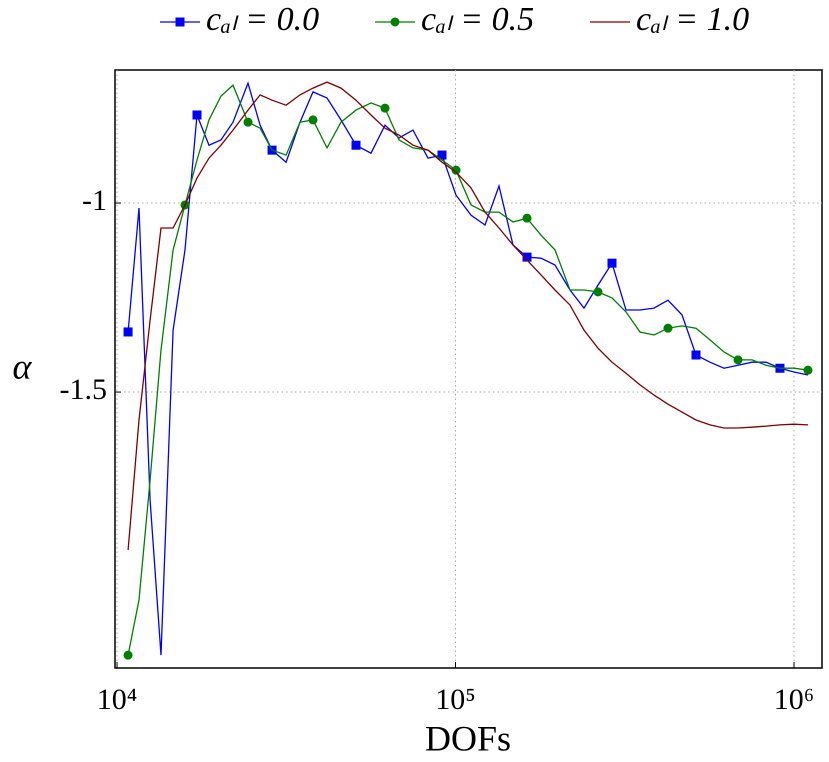  Describe the element at coordinates (692, 19) in the screenshot. I see `legend-label: cₐₗ = 1.0` at that location.